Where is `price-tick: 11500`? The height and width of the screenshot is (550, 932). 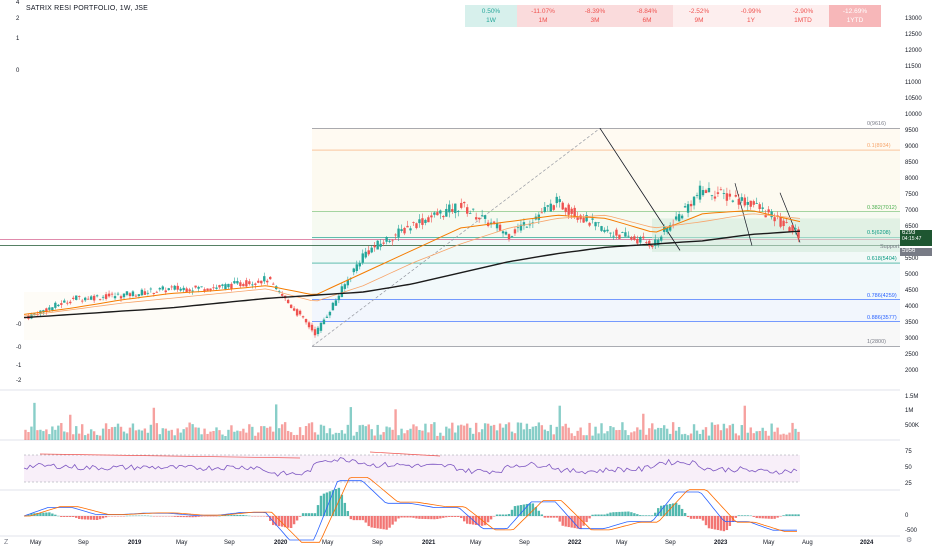 price-tick: 11500 is located at coordinates (913, 67).